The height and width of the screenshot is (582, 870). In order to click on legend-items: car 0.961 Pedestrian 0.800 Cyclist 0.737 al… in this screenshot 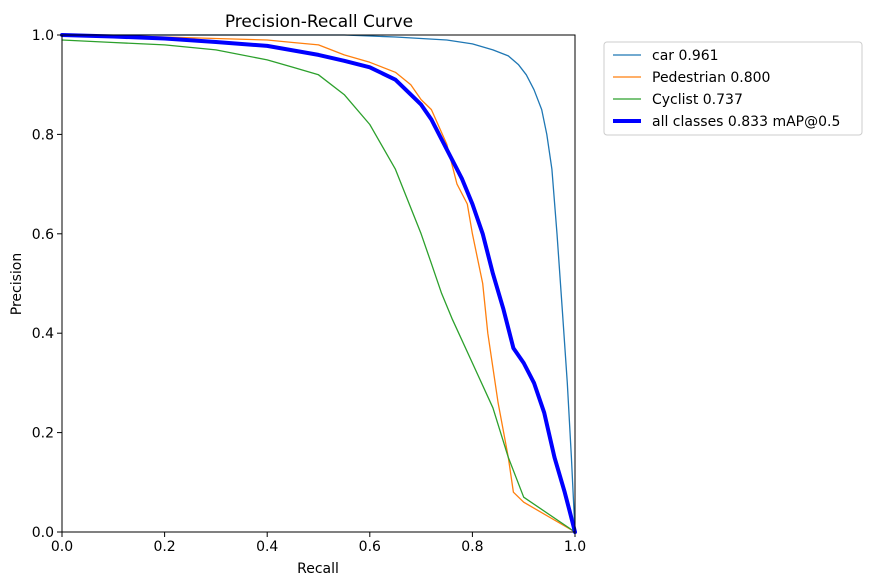, I will do `click(726, 89)`.